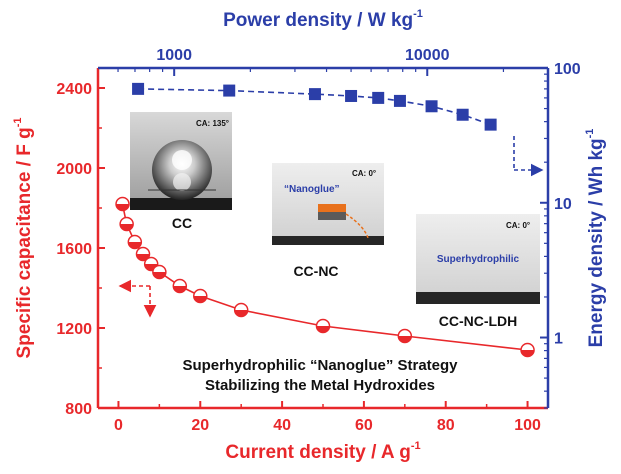 This screenshot has height=474, width=621. What do you see at coordinates (527, 425) in the screenshot?
I see `bottom-tick-label: 100` at bounding box center [527, 425].